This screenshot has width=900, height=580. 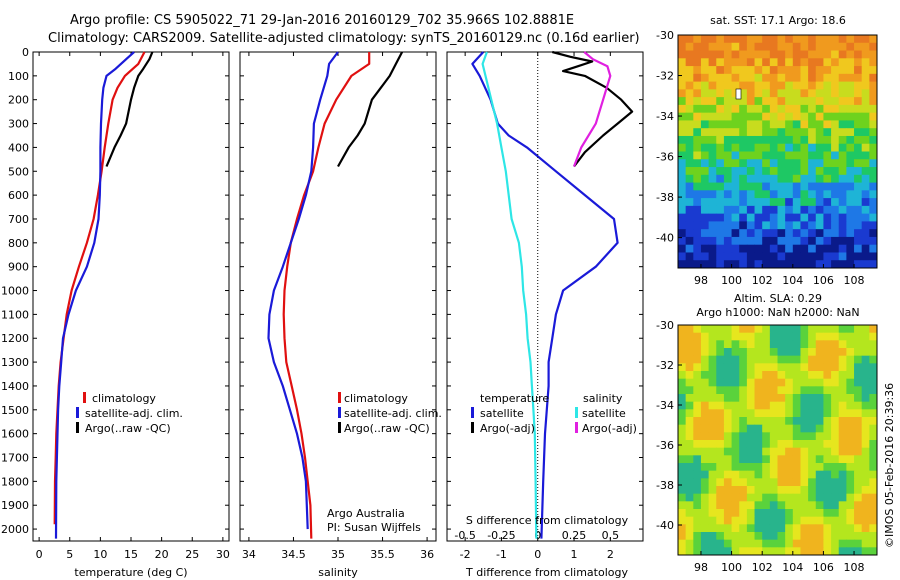 What do you see at coordinates (665, 157) in the screenshot?
I see `lat-tick-label: -36` at bounding box center [665, 157].